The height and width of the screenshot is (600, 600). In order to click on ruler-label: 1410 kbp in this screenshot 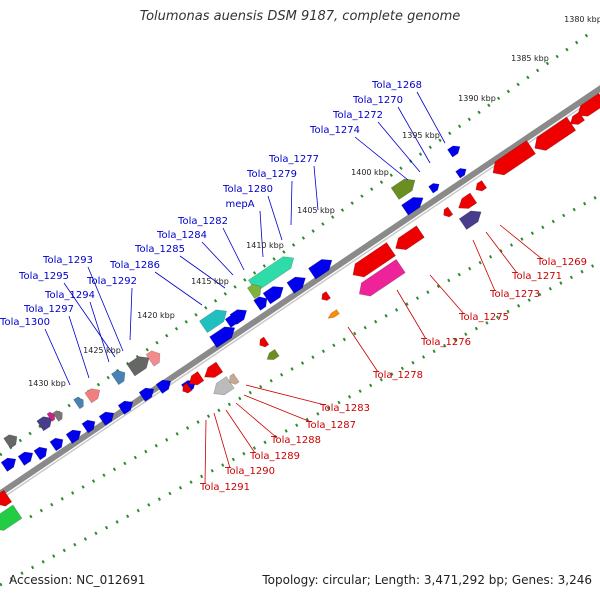, I will do `click(265, 245)`.